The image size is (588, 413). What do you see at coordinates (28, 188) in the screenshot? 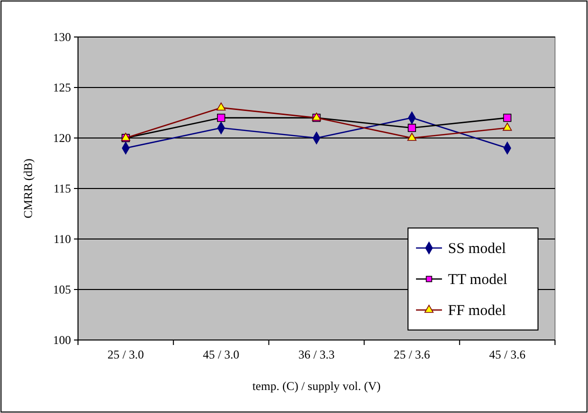
I see `y-axis-title: CMRR (dB)` at bounding box center [28, 188].